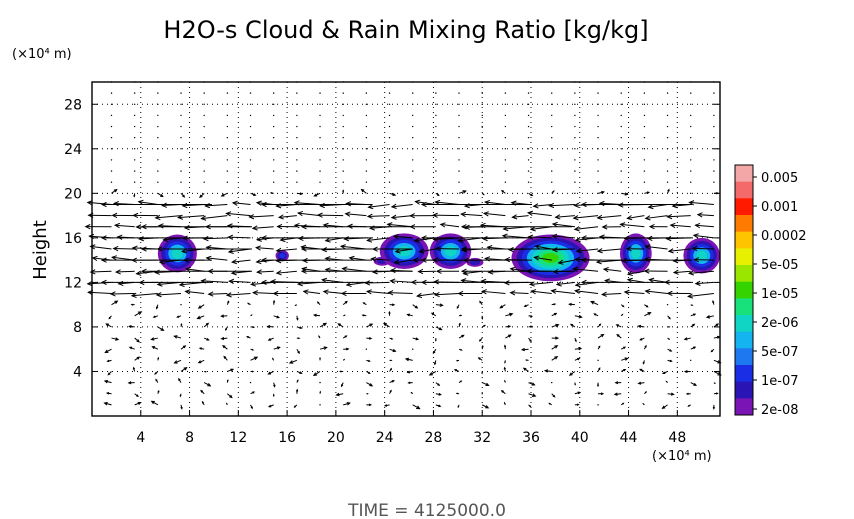  I want to click on cloud-contour, so click(177, 253).